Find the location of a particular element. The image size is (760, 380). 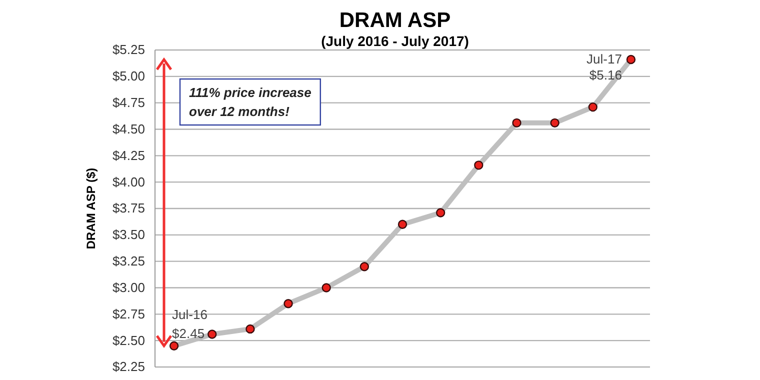

y-tick-label: $4.00 is located at coordinates (128, 182).